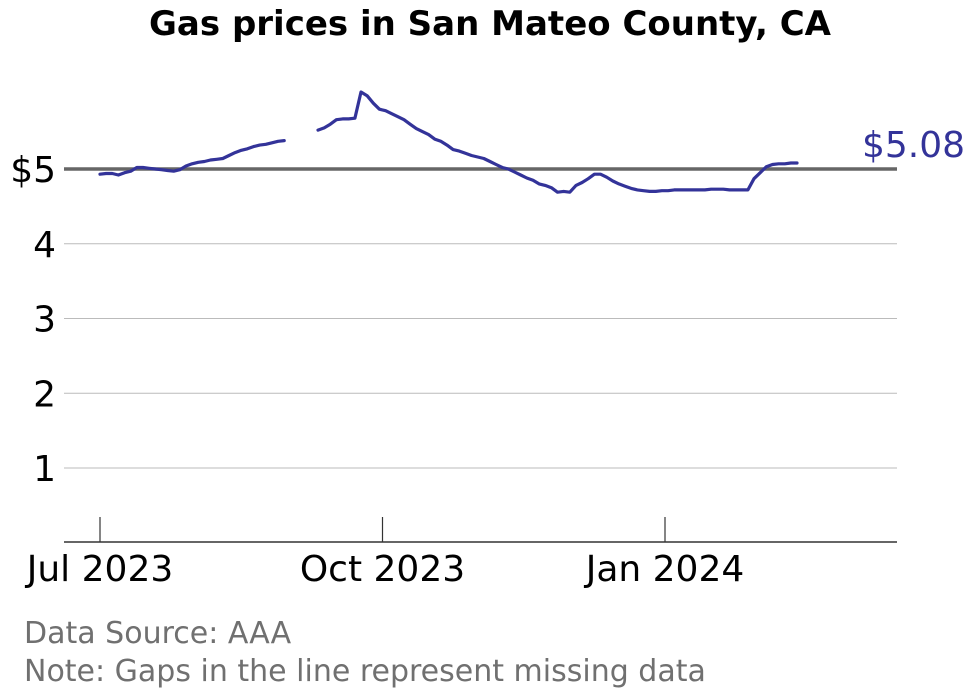  I want to click on x-tick-label: Jul 2023, so click(99, 569).